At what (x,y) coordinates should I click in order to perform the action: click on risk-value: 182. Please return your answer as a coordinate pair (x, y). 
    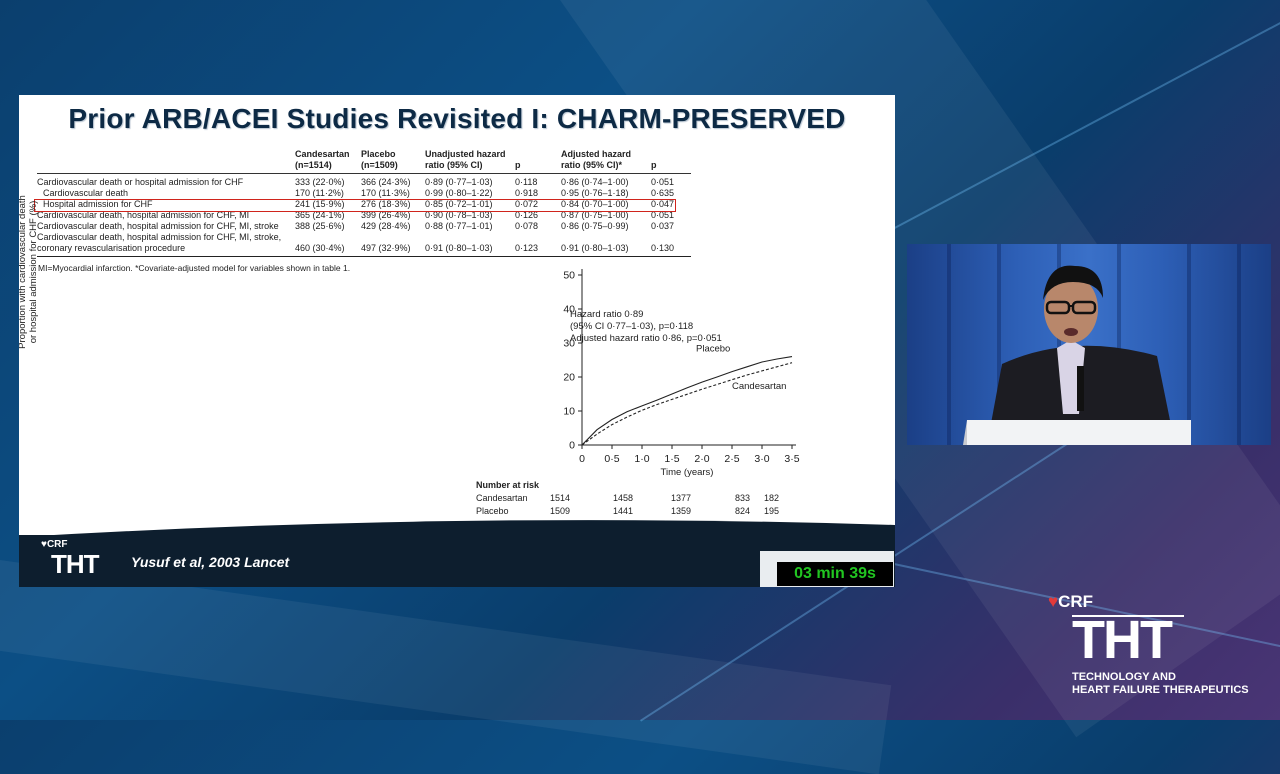
    Looking at the image, I should click on (772, 498).